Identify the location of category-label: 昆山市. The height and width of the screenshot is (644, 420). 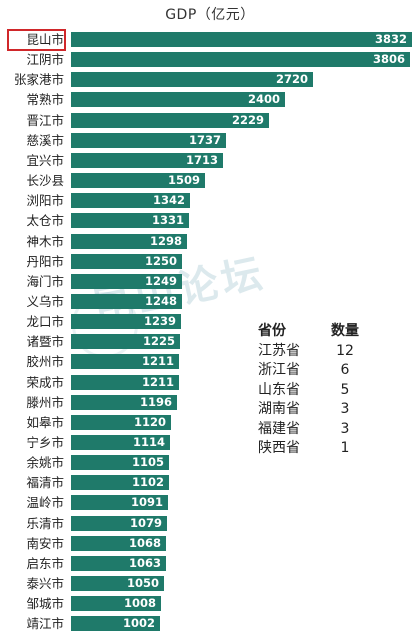
(45, 39).